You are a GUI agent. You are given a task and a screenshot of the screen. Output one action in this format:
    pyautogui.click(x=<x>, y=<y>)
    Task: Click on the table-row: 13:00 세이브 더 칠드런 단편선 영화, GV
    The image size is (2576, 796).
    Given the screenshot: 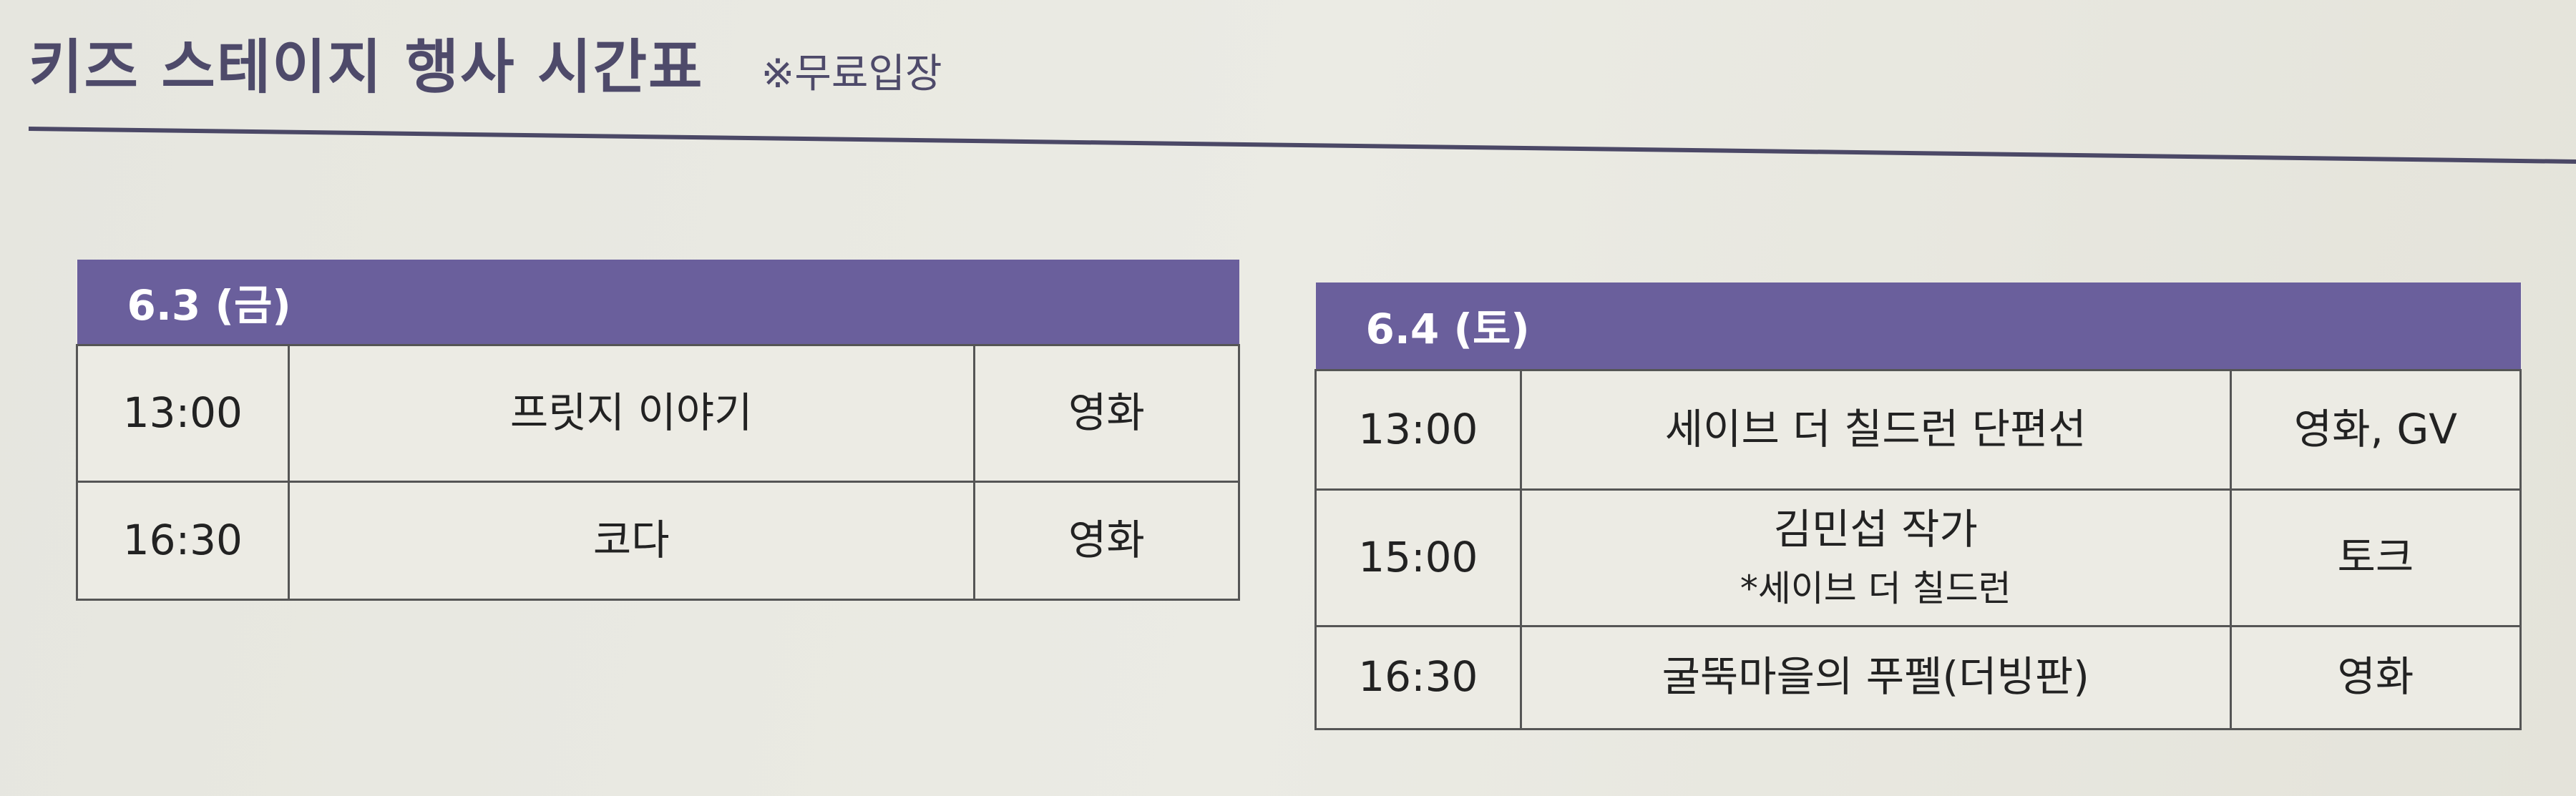 What is the action you would take?
    pyautogui.click(x=1918, y=430)
    